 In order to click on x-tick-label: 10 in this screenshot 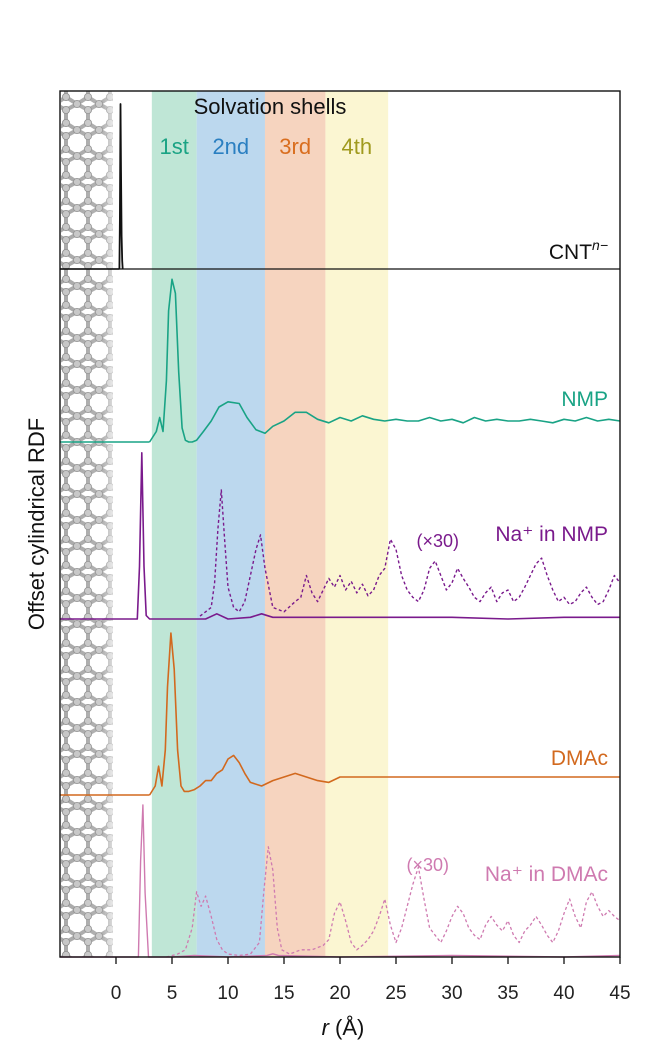, I will do `click(227, 993)`.